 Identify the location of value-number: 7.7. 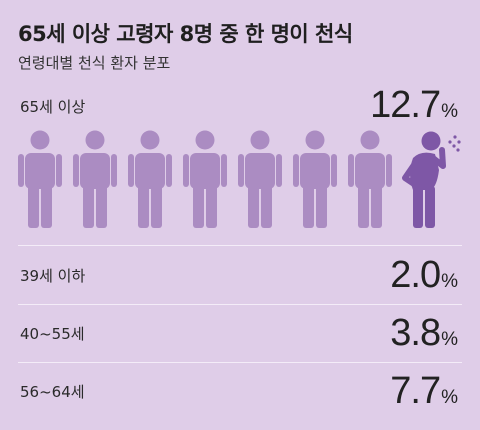
(415, 391).